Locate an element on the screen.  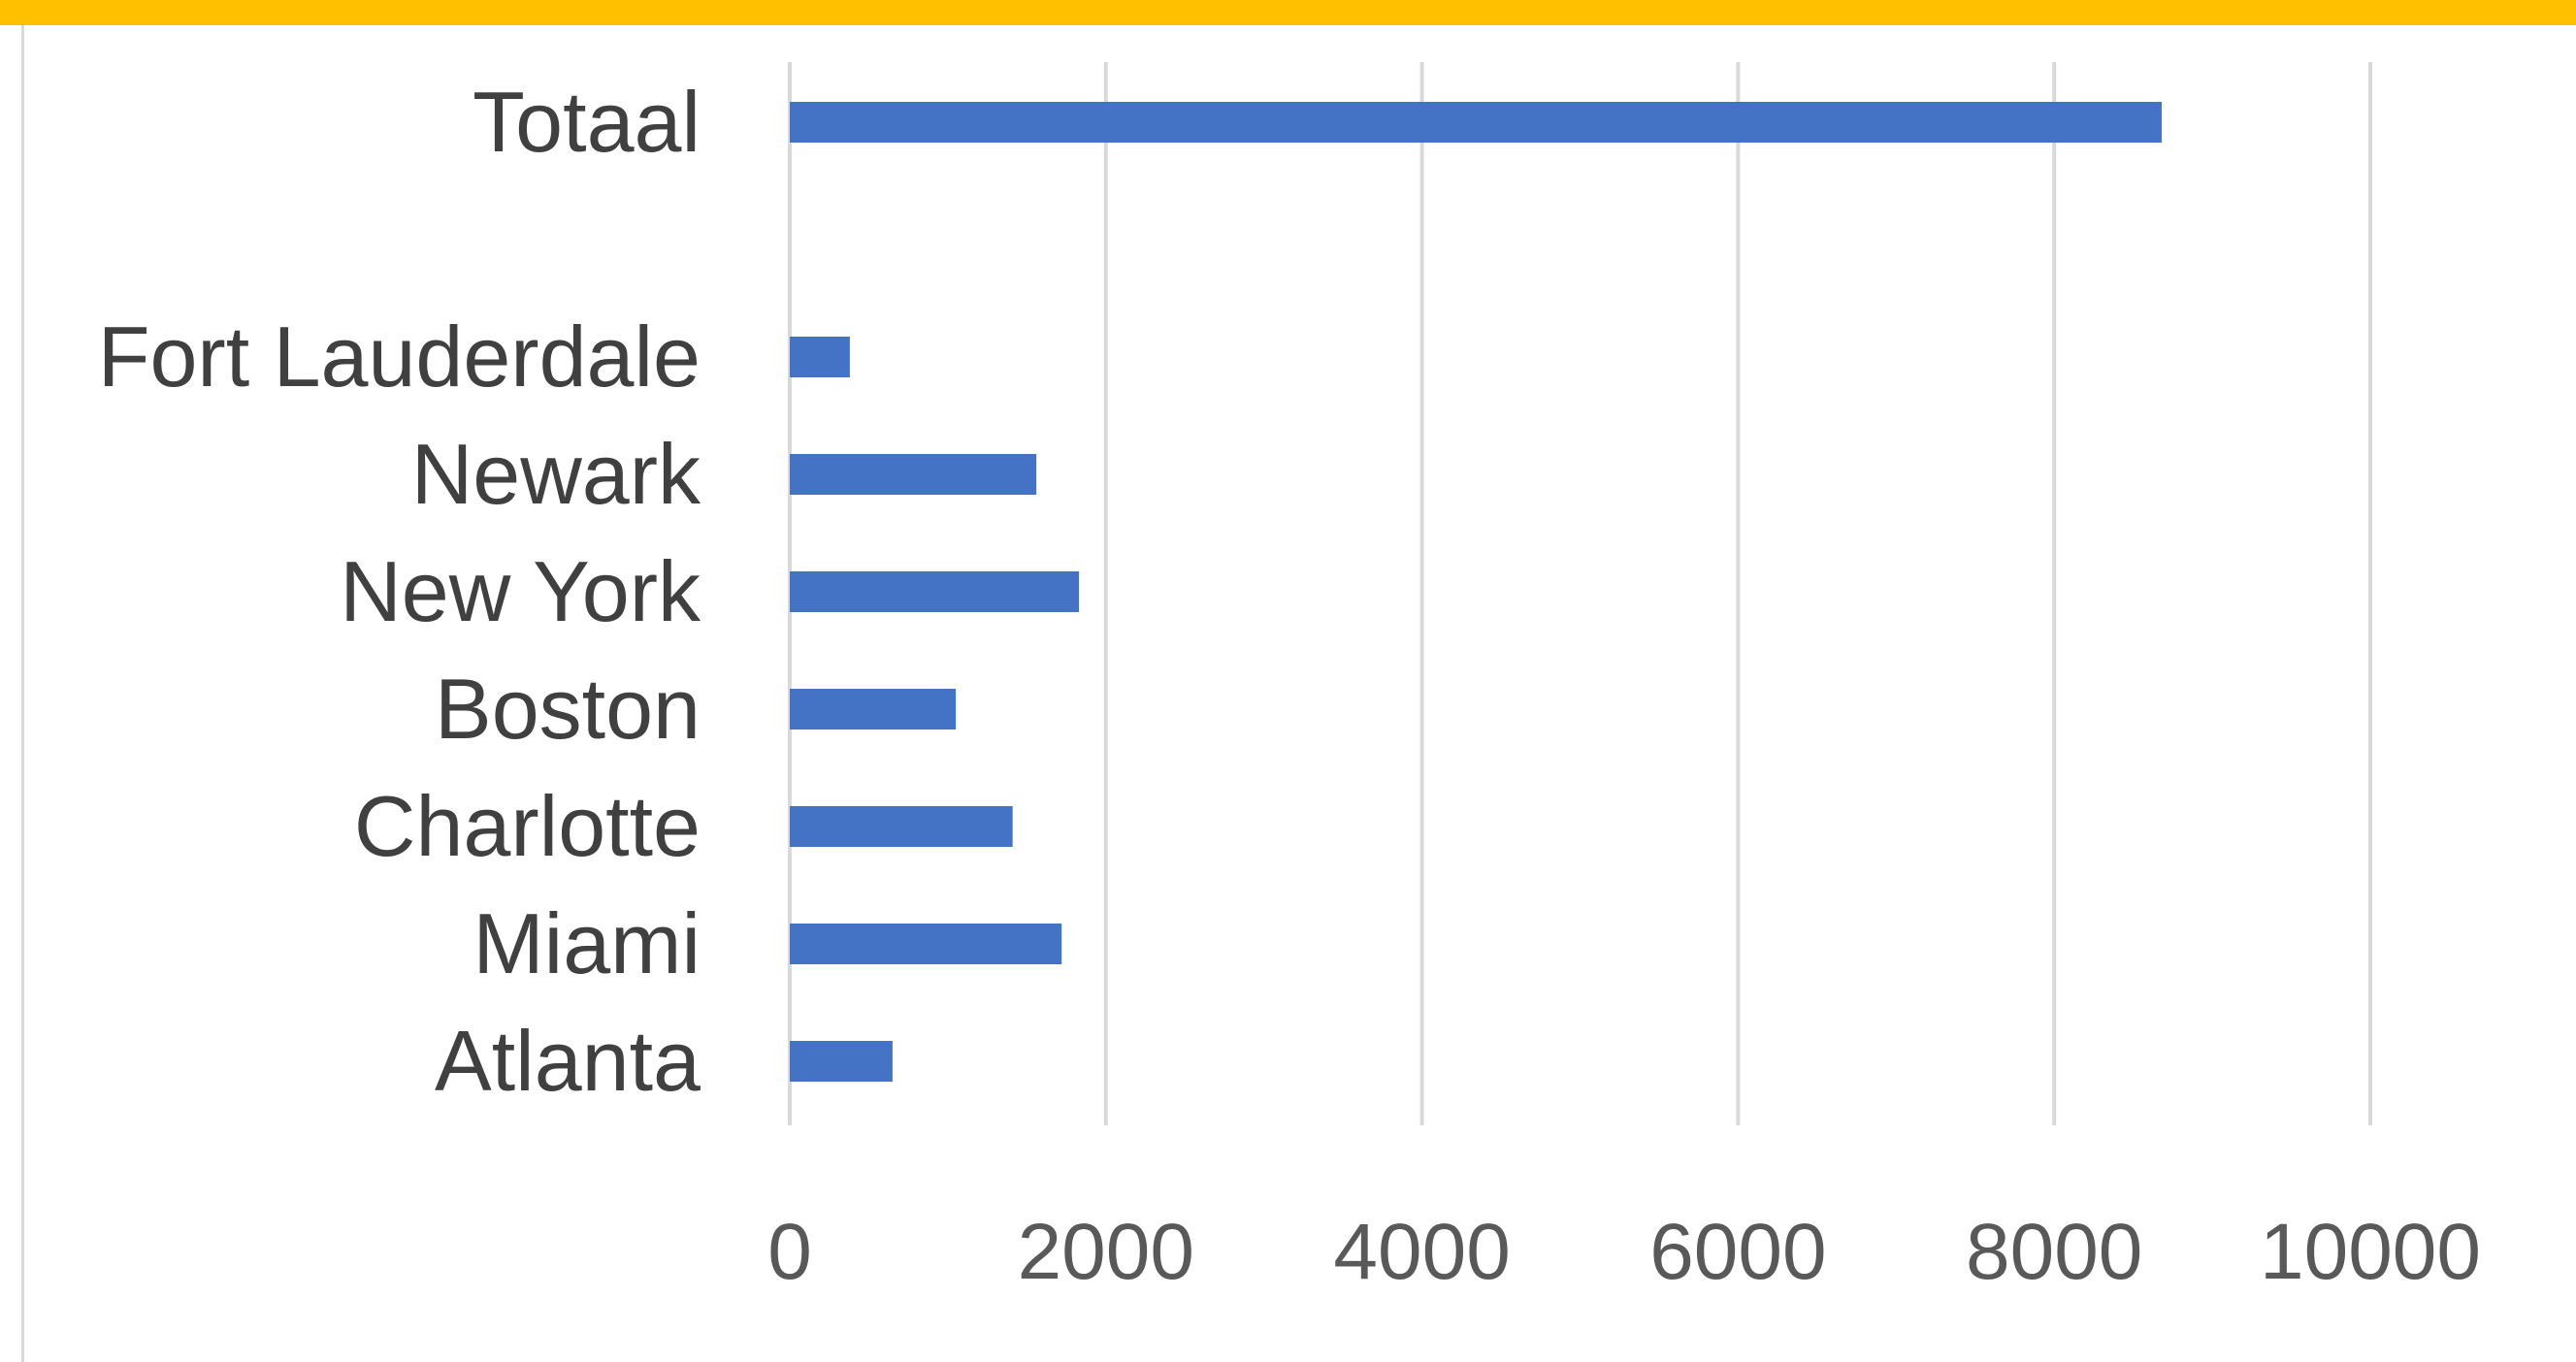
bar-atlanta is located at coordinates (842, 1061).